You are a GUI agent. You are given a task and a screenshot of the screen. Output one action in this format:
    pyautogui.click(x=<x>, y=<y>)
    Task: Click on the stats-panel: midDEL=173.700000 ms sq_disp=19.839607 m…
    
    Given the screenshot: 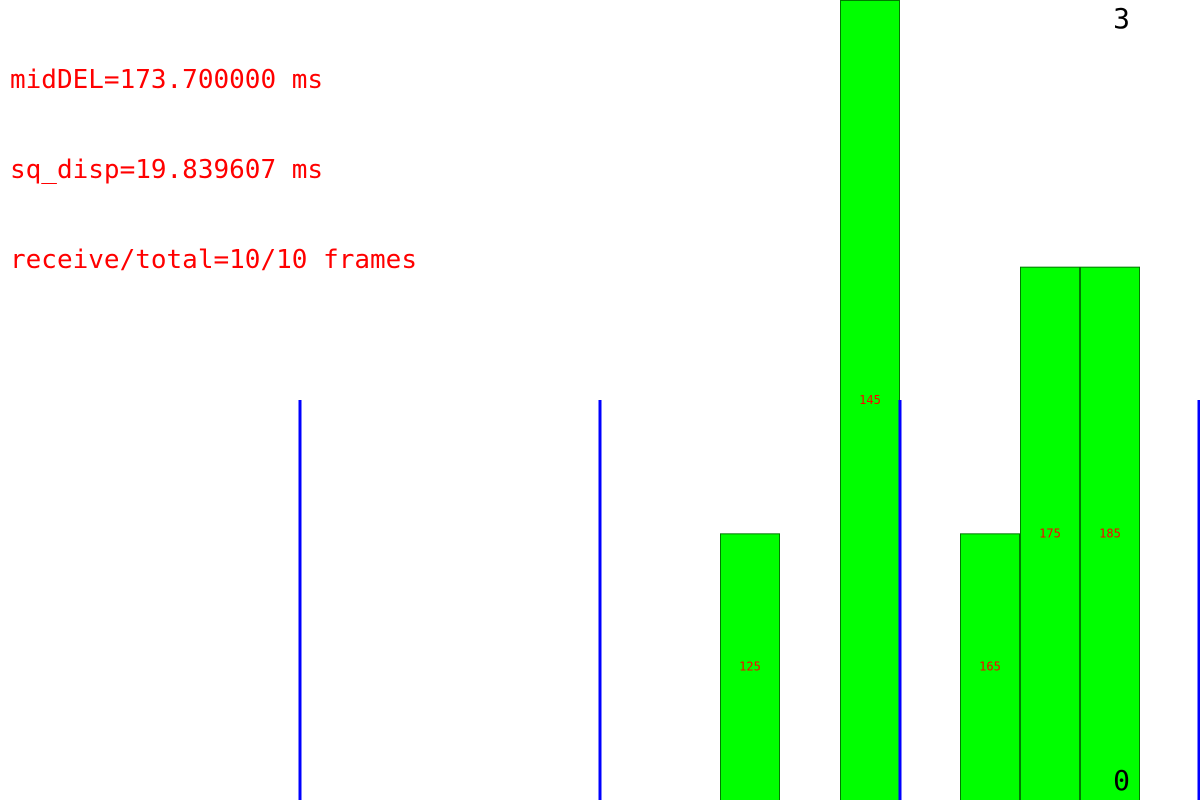 What is the action you would take?
    pyautogui.click(x=213, y=155)
    